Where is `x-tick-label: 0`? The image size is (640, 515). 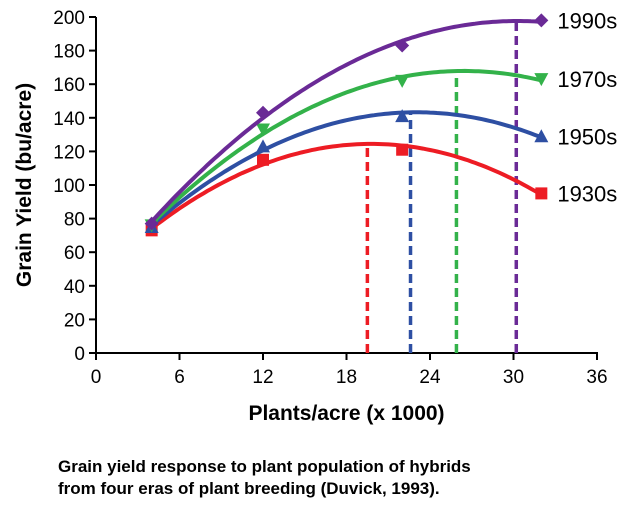 x-tick-label: 0 is located at coordinates (96, 377).